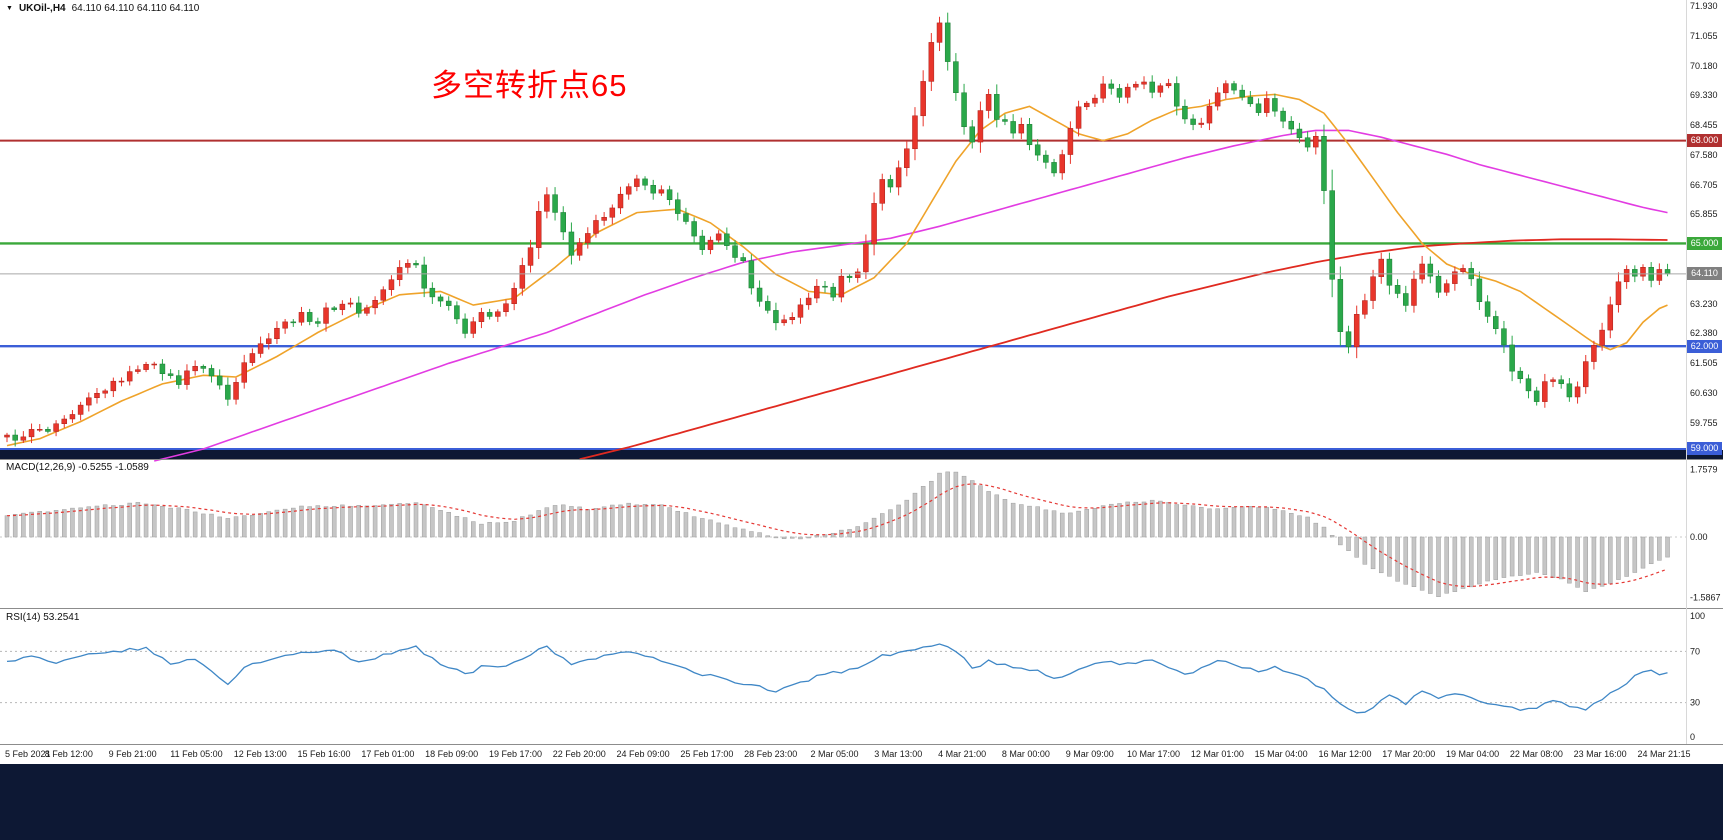 The height and width of the screenshot is (840, 1723). Describe the element at coordinates (837, 535) in the screenshot. I see `macd-signal-line` at that location.